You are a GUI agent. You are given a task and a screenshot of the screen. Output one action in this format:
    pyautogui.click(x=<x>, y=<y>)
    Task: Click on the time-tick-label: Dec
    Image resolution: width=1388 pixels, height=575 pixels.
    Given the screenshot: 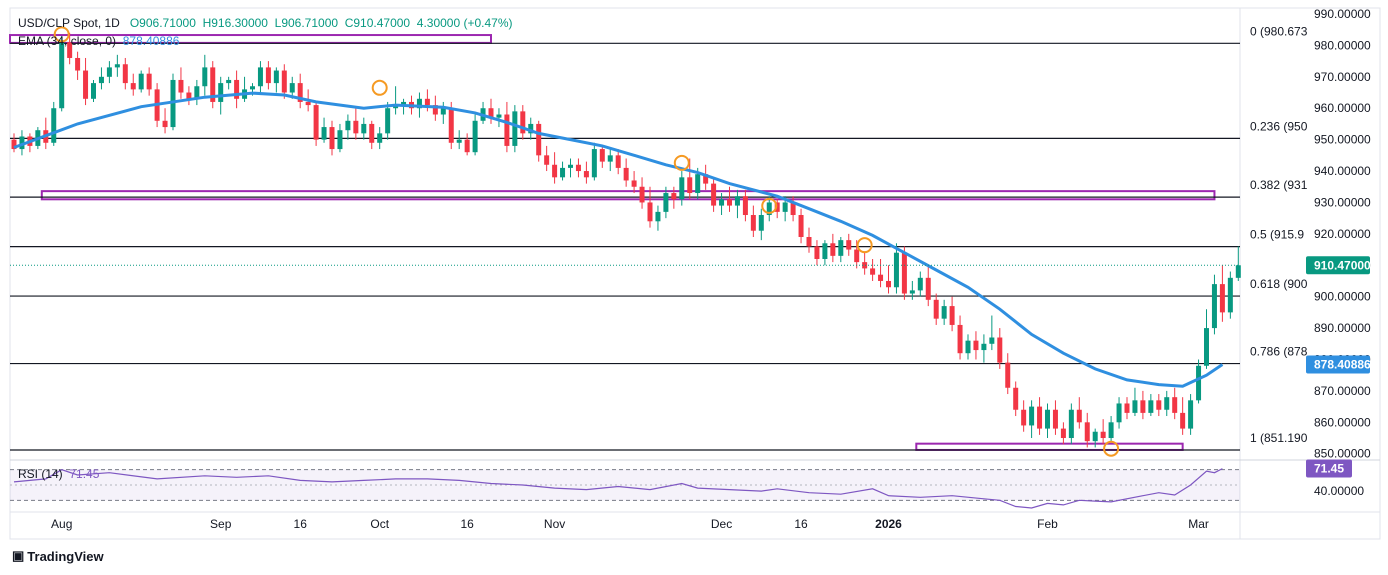 What is the action you would take?
    pyautogui.click(x=721, y=524)
    